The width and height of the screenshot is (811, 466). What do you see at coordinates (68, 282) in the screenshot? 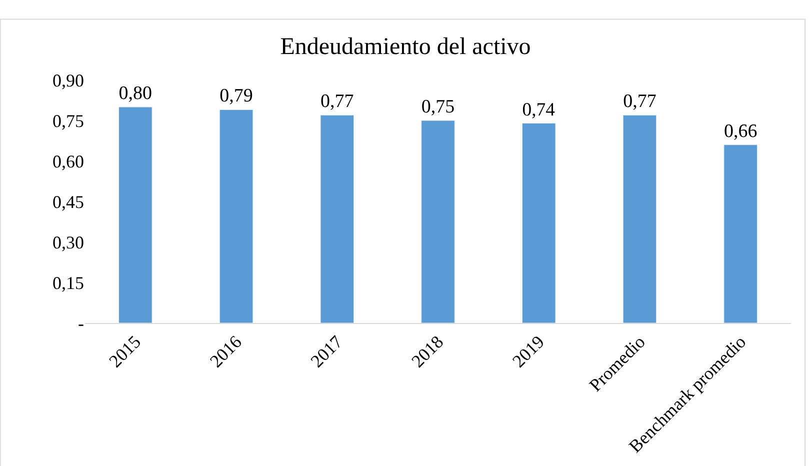
I see `y-tick-label: 0,15` at bounding box center [68, 282].